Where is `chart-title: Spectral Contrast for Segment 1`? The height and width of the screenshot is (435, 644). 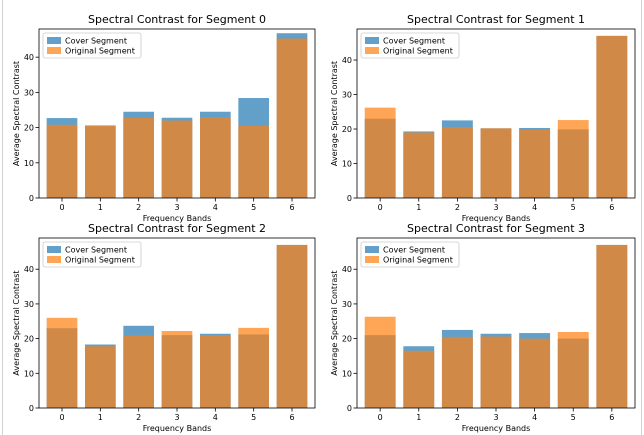
chart-title: Spectral Contrast for Segment 1 is located at coordinates (496, 19).